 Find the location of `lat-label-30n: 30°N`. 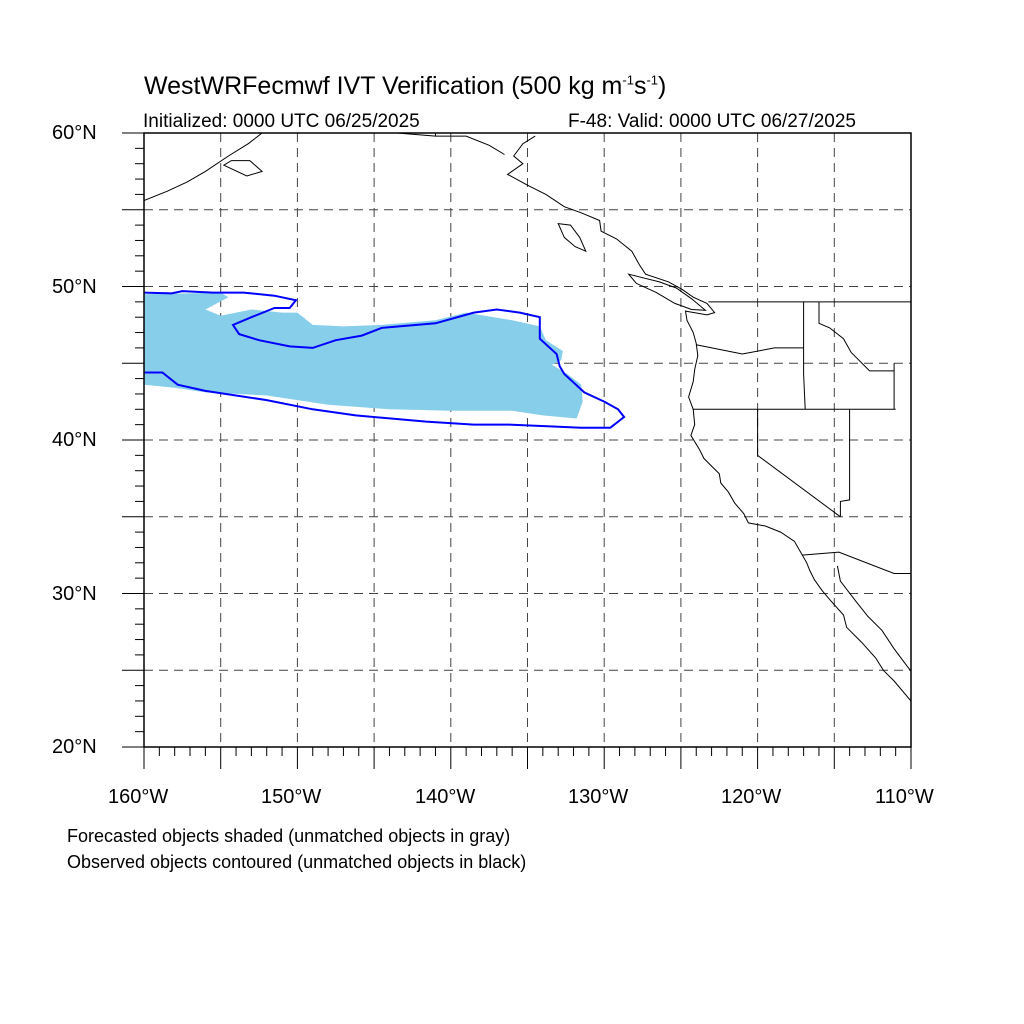

lat-label-30n: 30°N is located at coordinates (74, 594).